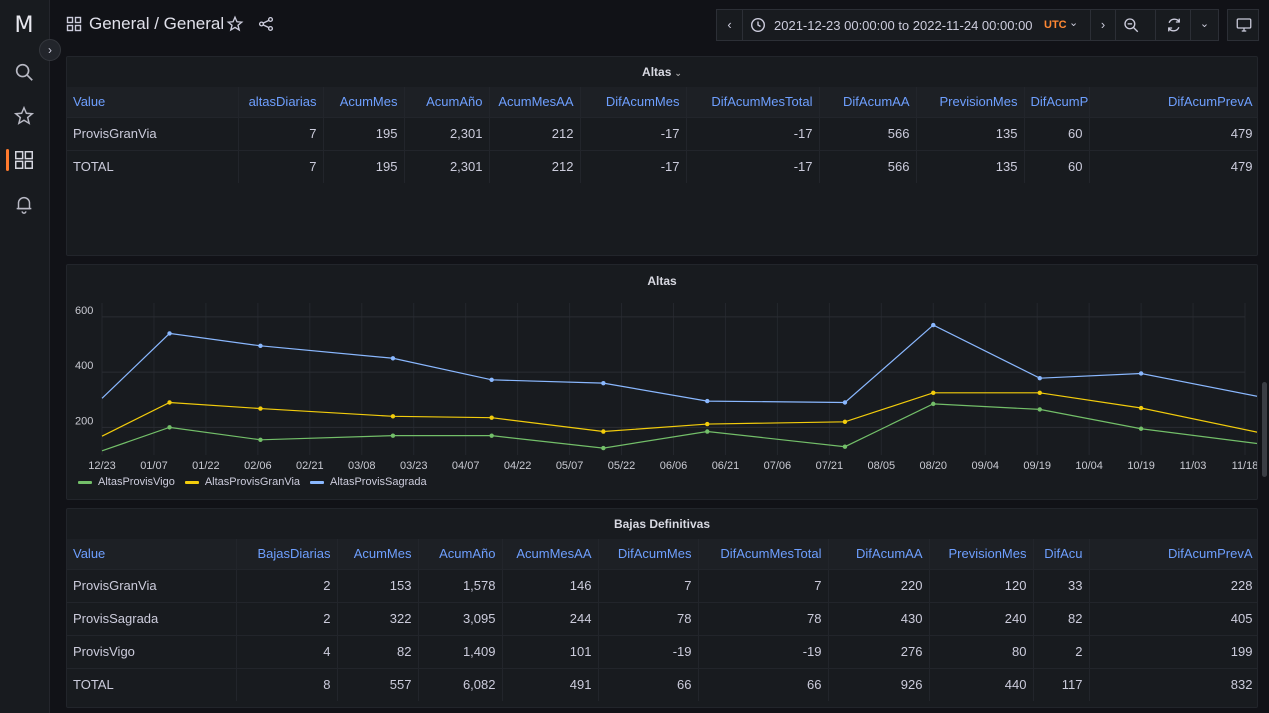  I want to click on table-cell: 1,409, so click(460, 651).